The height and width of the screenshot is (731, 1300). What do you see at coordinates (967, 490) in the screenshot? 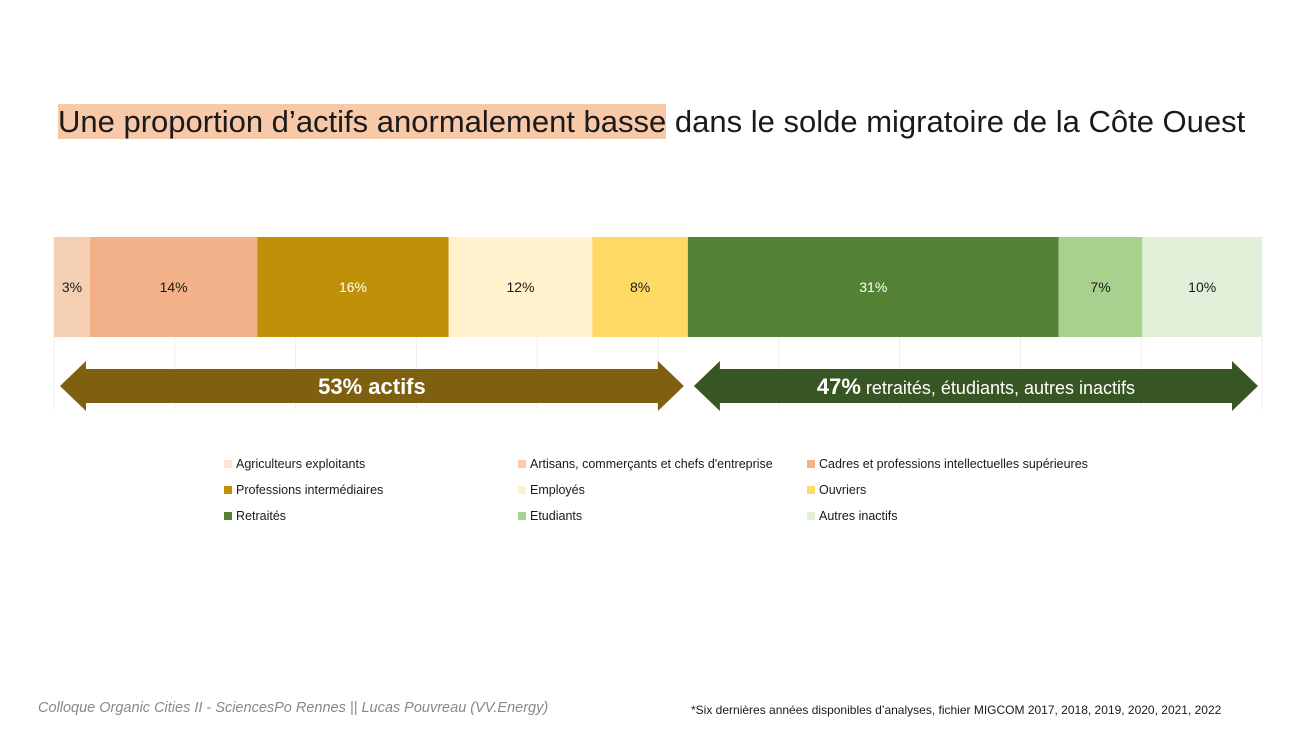
I see `legend-item: Ouvriers` at bounding box center [967, 490].